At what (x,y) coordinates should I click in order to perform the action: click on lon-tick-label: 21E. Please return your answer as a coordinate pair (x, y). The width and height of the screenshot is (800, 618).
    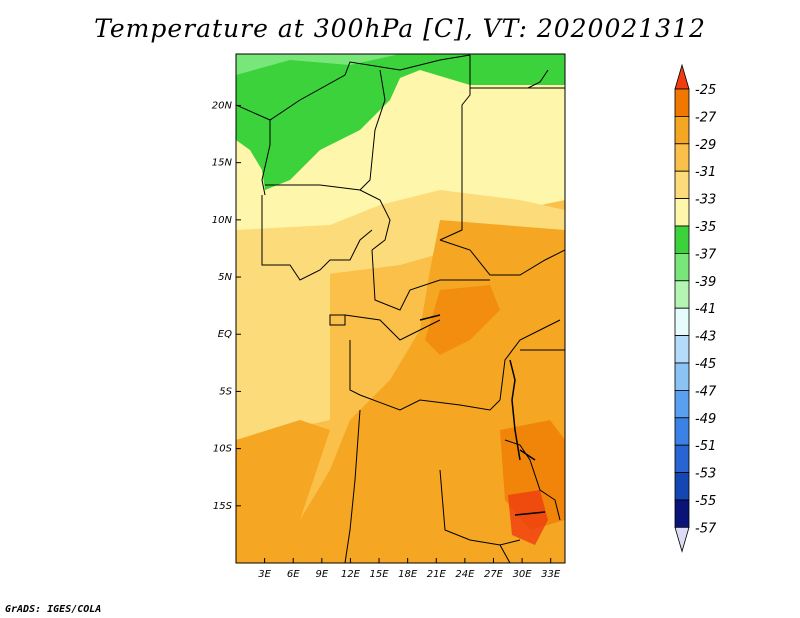
    Looking at the image, I should click on (437, 574).